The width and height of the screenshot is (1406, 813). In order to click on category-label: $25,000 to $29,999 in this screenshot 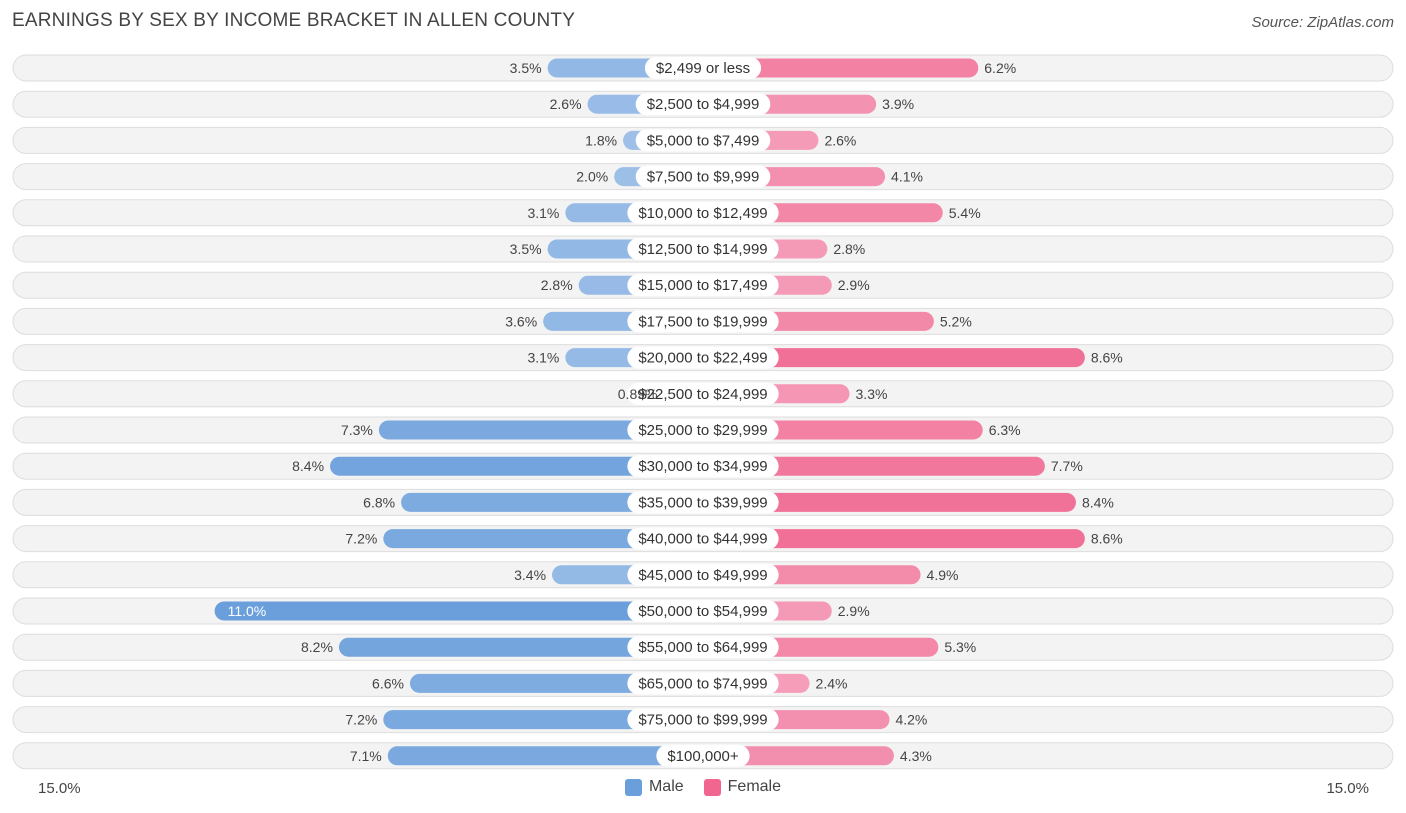, I will do `click(702, 430)`.